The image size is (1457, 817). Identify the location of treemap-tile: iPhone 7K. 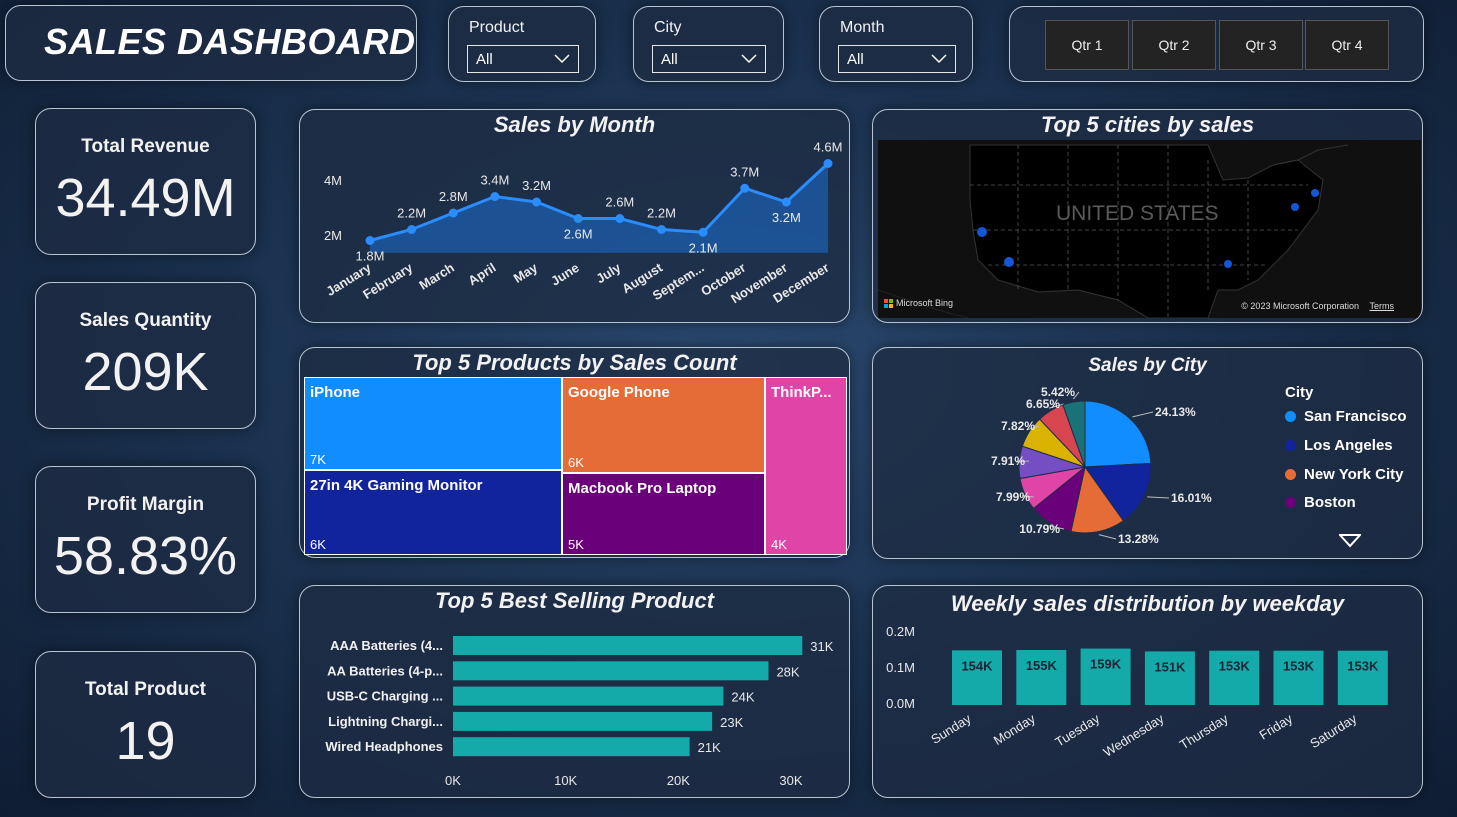
(433, 423).